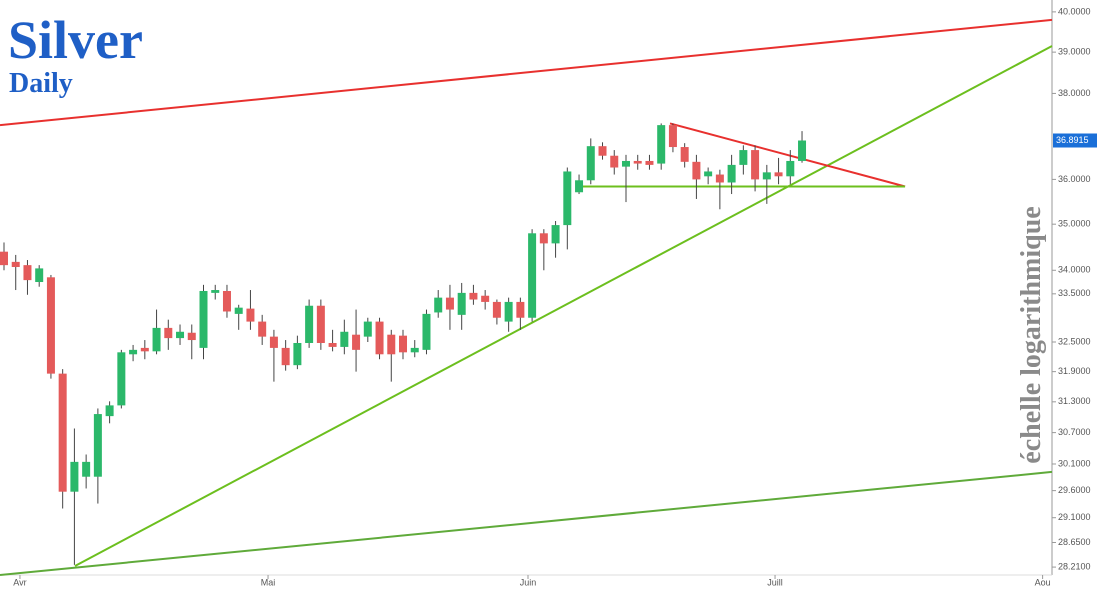 The image size is (1100, 589). Describe the element at coordinates (1074, 341) in the screenshot. I see `y-tick-label: 32.5000` at that location.